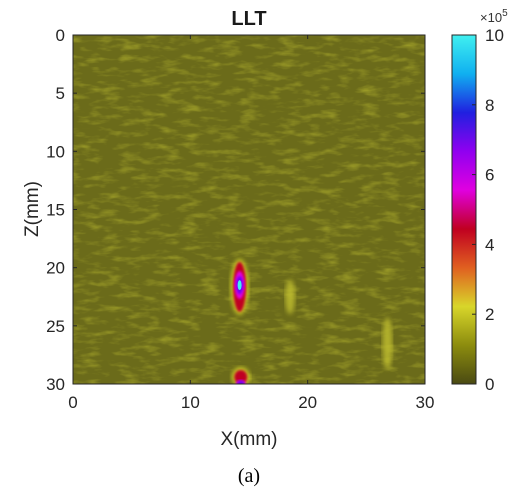  What do you see at coordinates (55, 210) in the screenshot?
I see `y-tick-label: 15` at bounding box center [55, 210].